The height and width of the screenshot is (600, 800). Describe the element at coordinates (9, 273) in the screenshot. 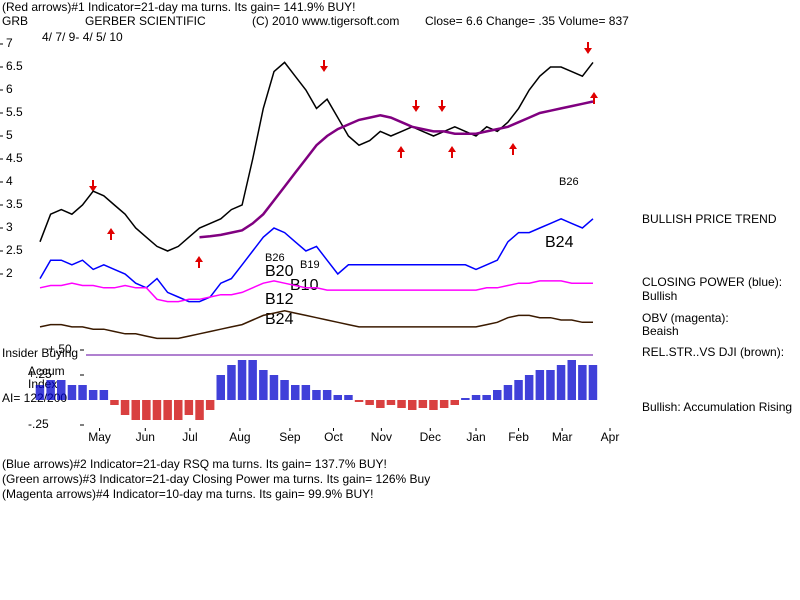

I see `y-tick-label: 2` at that location.